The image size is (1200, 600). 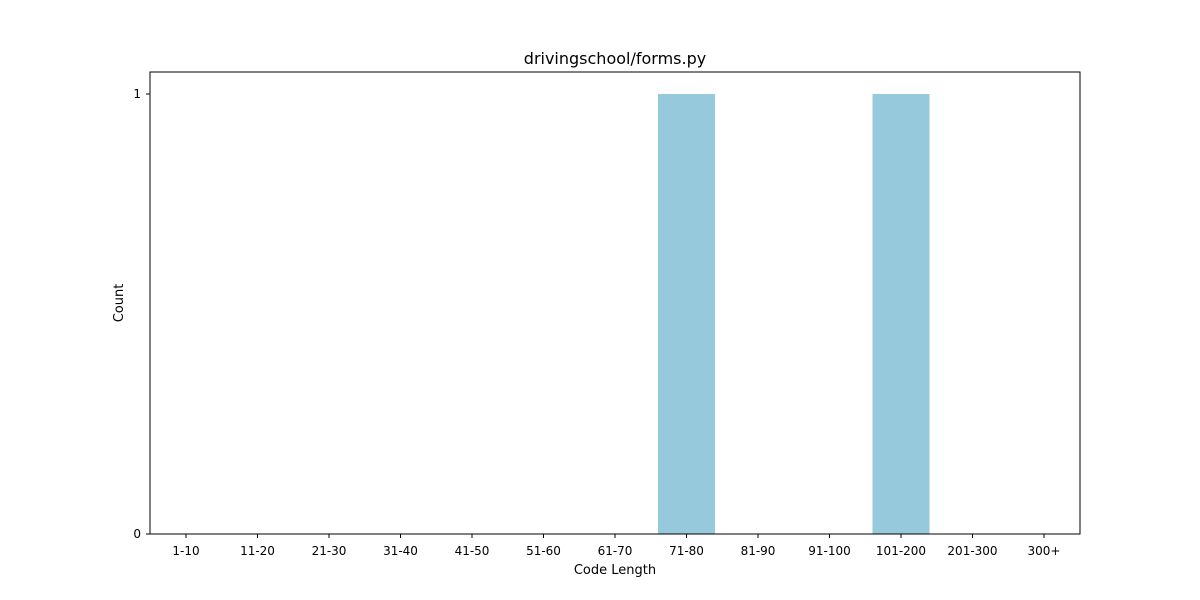 What do you see at coordinates (472, 551) in the screenshot?
I see `x-tick-label: 41-50` at bounding box center [472, 551].